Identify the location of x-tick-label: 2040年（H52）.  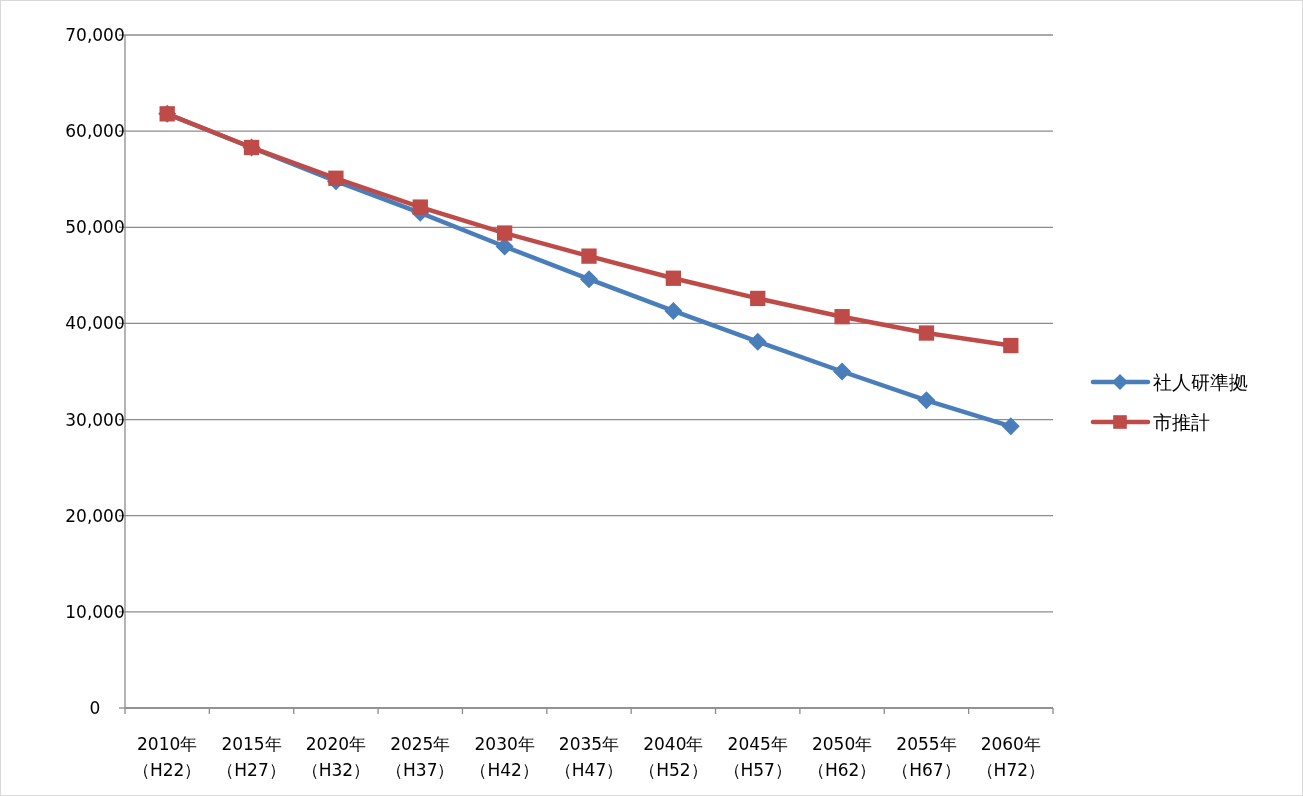
(673, 757).